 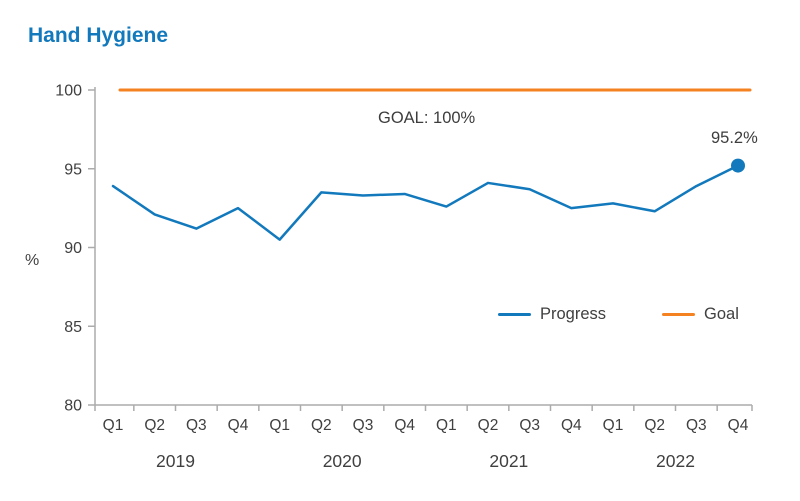 What do you see at coordinates (73, 406) in the screenshot?
I see `y-axis-tick-label: 80` at bounding box center [73, 406].